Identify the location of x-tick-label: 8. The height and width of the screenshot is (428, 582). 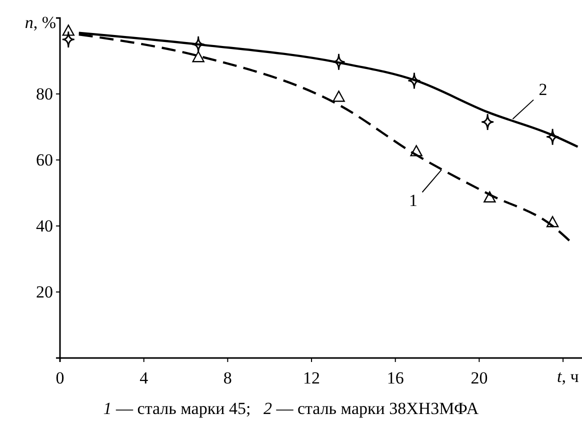
(227, 378).